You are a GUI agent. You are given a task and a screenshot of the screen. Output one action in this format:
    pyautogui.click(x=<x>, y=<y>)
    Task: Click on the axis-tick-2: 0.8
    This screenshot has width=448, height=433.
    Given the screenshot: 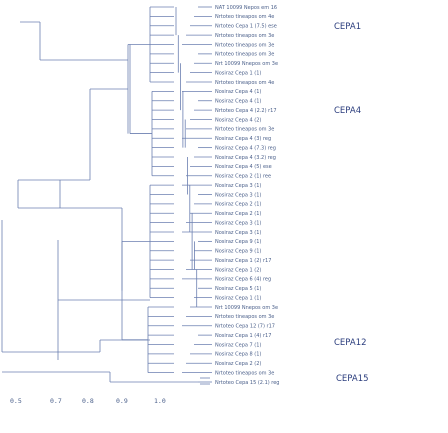 What is the action you would take?
    pyautogui.click(x=88, y=401)
    